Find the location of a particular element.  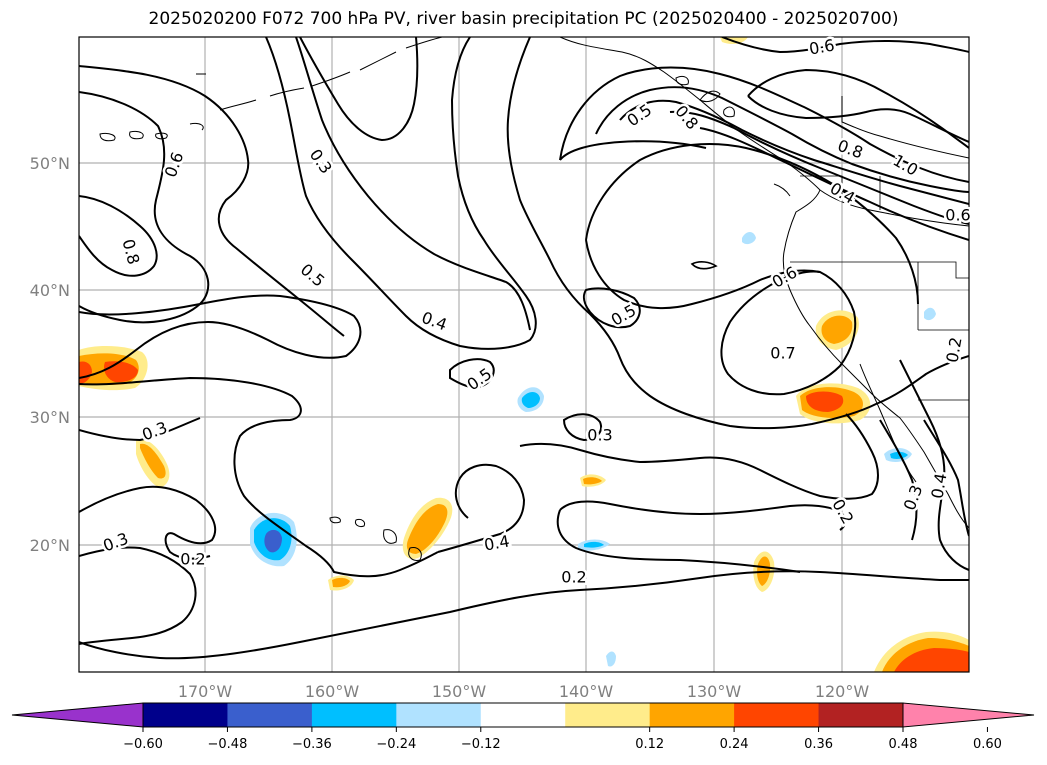

contour-0.6-top is located at coordinates (845, 45).